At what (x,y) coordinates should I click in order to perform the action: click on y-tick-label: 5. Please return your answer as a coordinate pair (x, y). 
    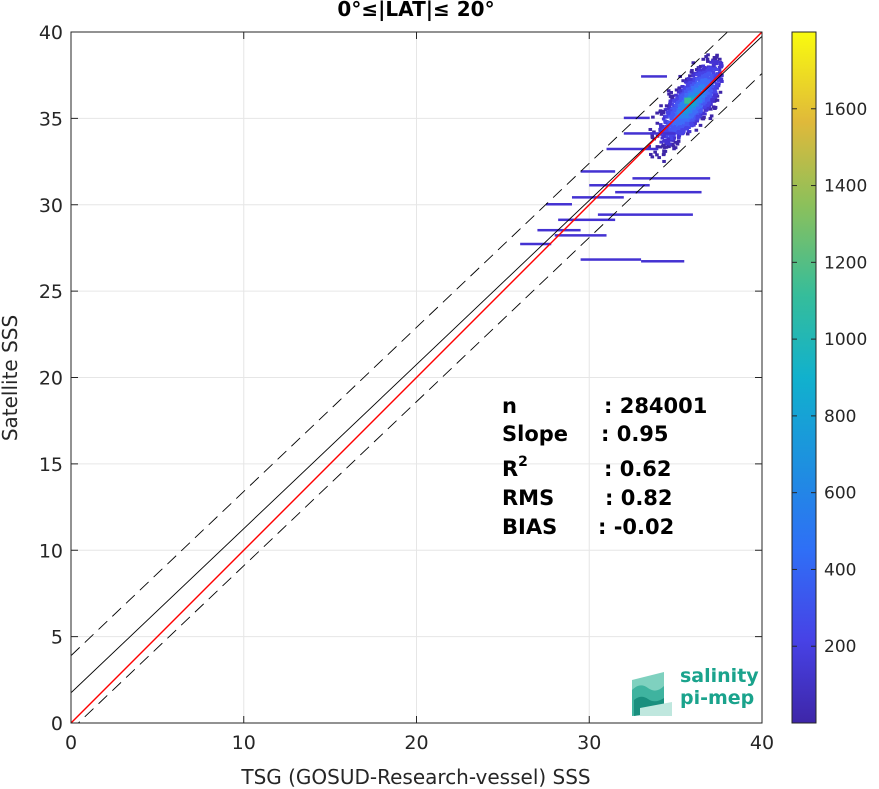
    Looking at the image, I should click on (57, 638).